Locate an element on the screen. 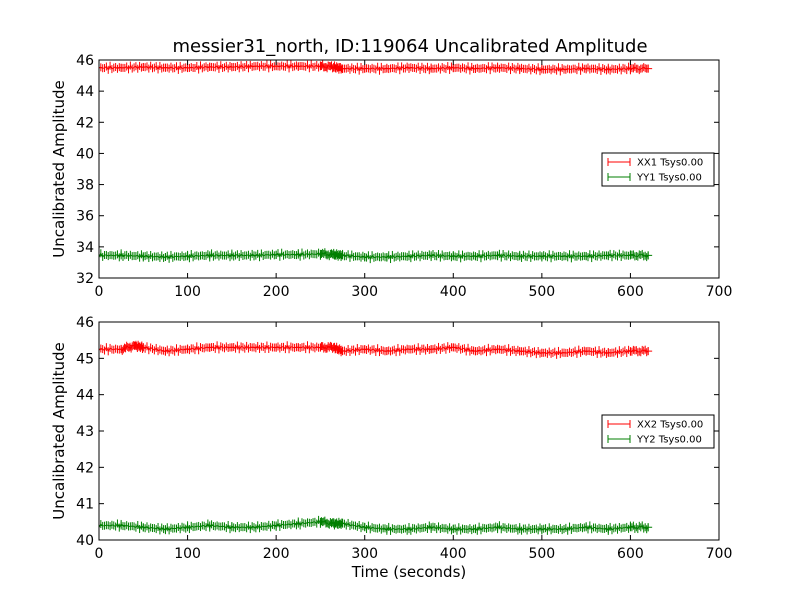  legend: XX2 Tsys0.00 YY2 Tsys0.00 is located at coordinates (658, 431).